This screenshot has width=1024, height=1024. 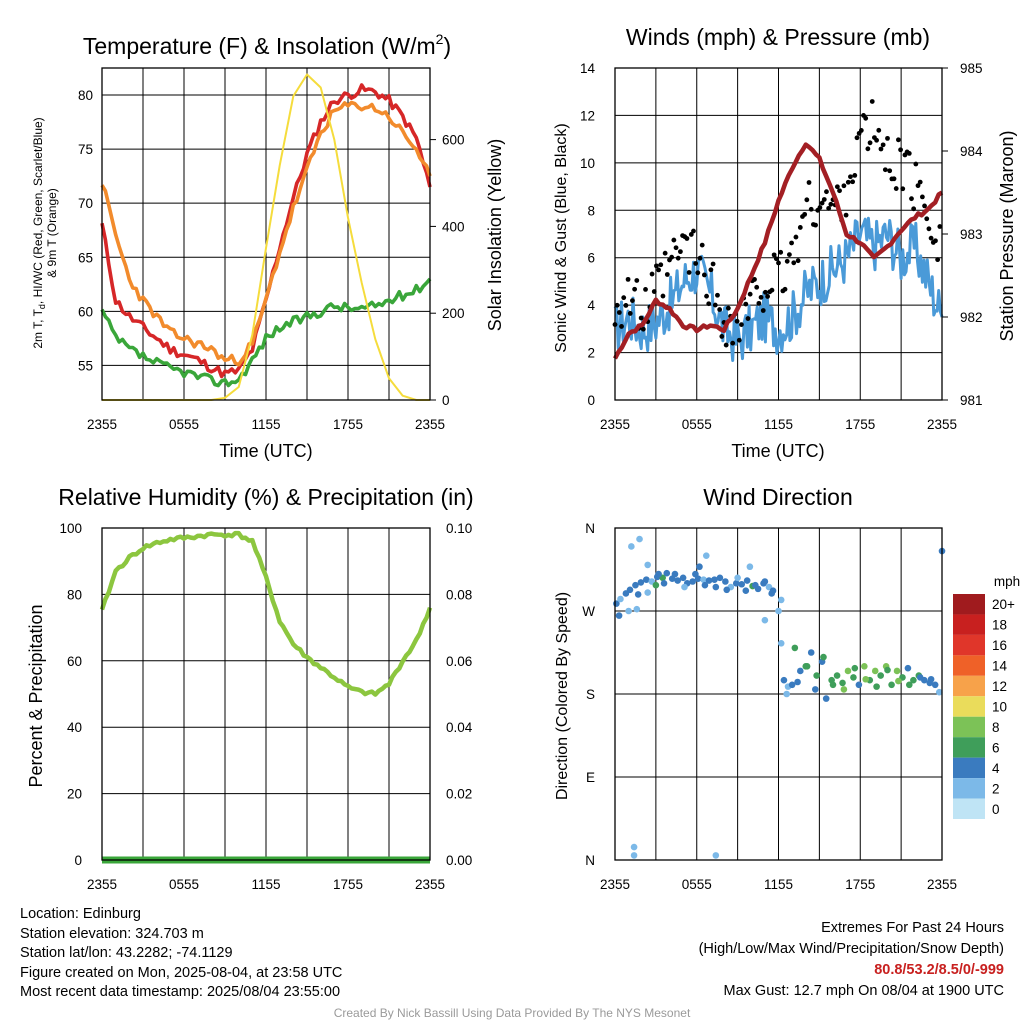 What do you see at coordinates (561, 237) in the screenshot?
I see `wind-y-axis-label: Sonic Wind & Gust (Blue, Black)` at bounding box center [561, 237].